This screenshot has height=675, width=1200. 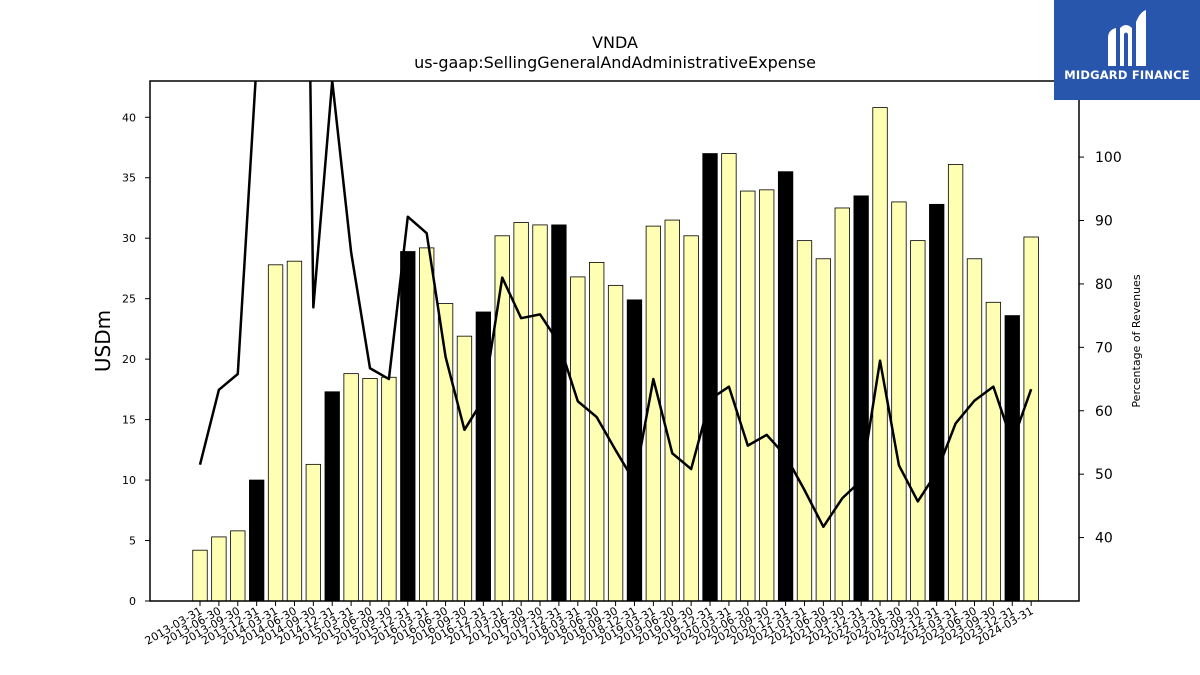 What do you see at coordinates (129, 420) in the screenshot?
I see `y-tick-label: 15` at bounding box center [129, 420].